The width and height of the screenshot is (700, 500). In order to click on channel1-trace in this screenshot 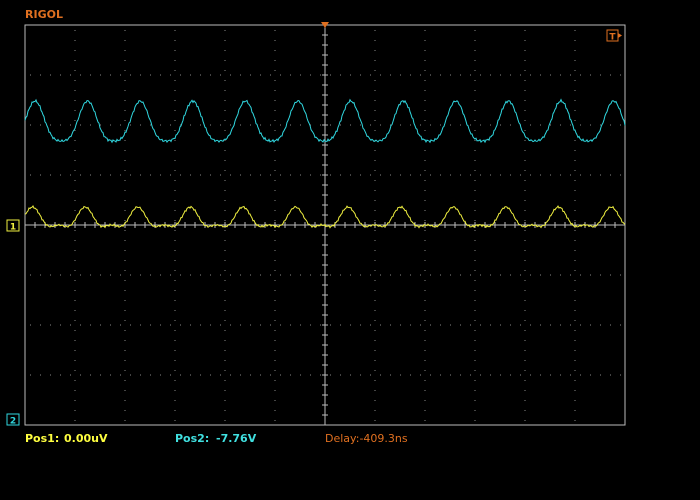, I will do `click(325, 217)`.